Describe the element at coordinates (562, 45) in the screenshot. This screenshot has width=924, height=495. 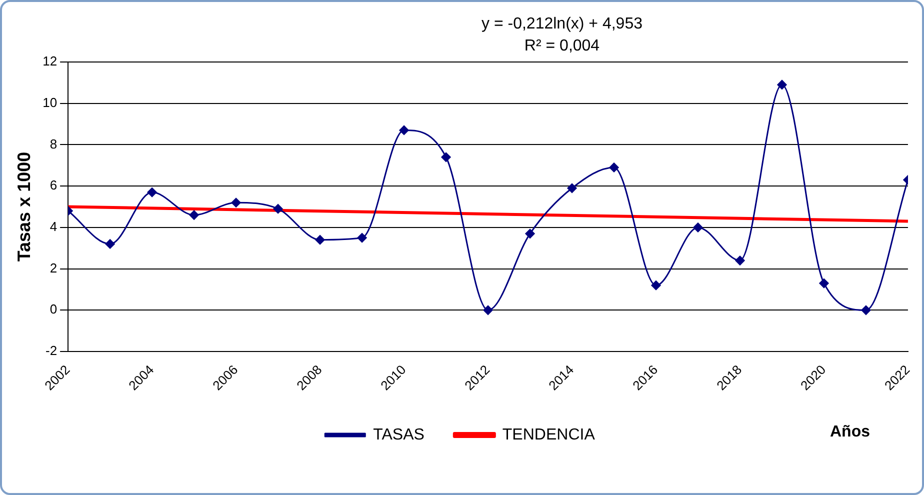
I see `text: R² = 0,004` at that location.